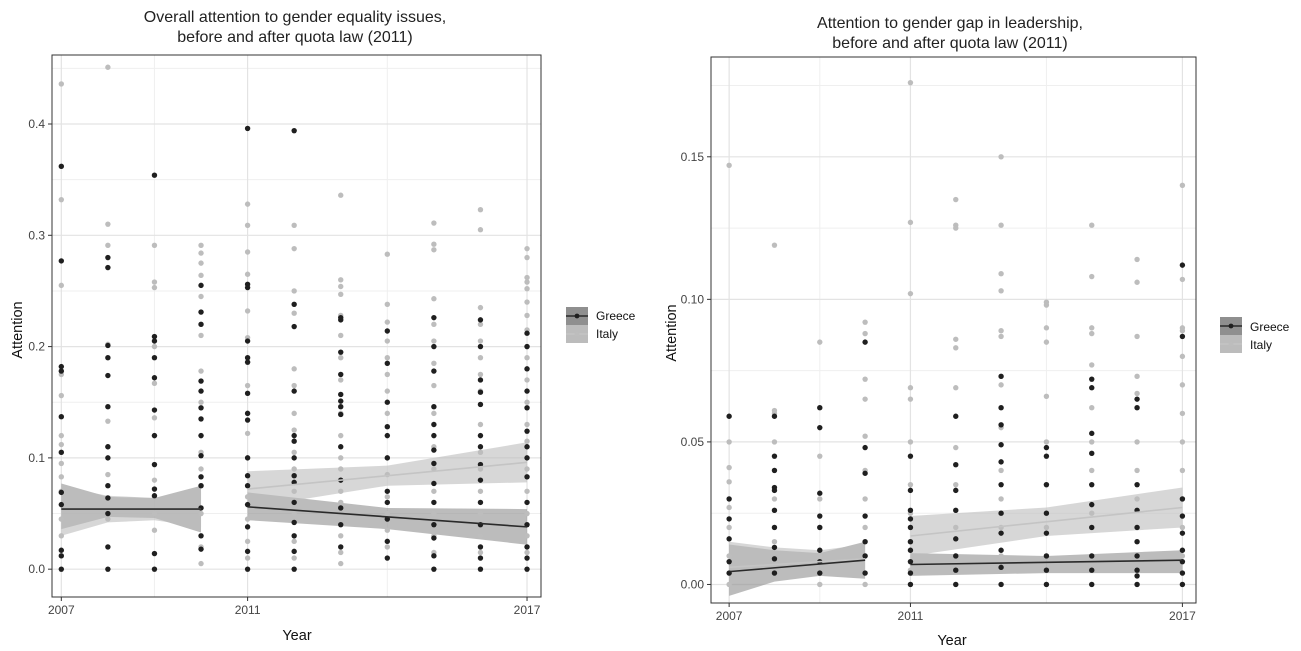  What do you see at coordinates (672, 332) in the screenshot?
I see `chart-right-y-axis-label: Attention` at bounding box center [672, 332].